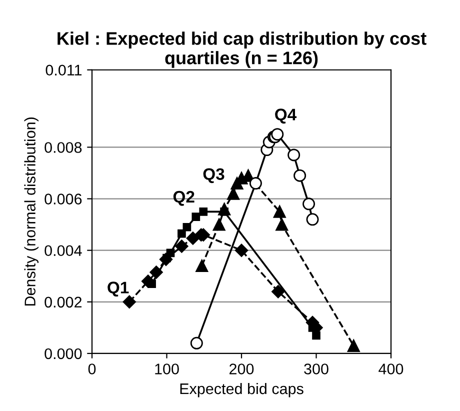 Image resolution: width=460 pixels, height=411 pixels. Describe the element at coordinates (118, 289) in the screenshot. I see `annotation: Q1` at that location.